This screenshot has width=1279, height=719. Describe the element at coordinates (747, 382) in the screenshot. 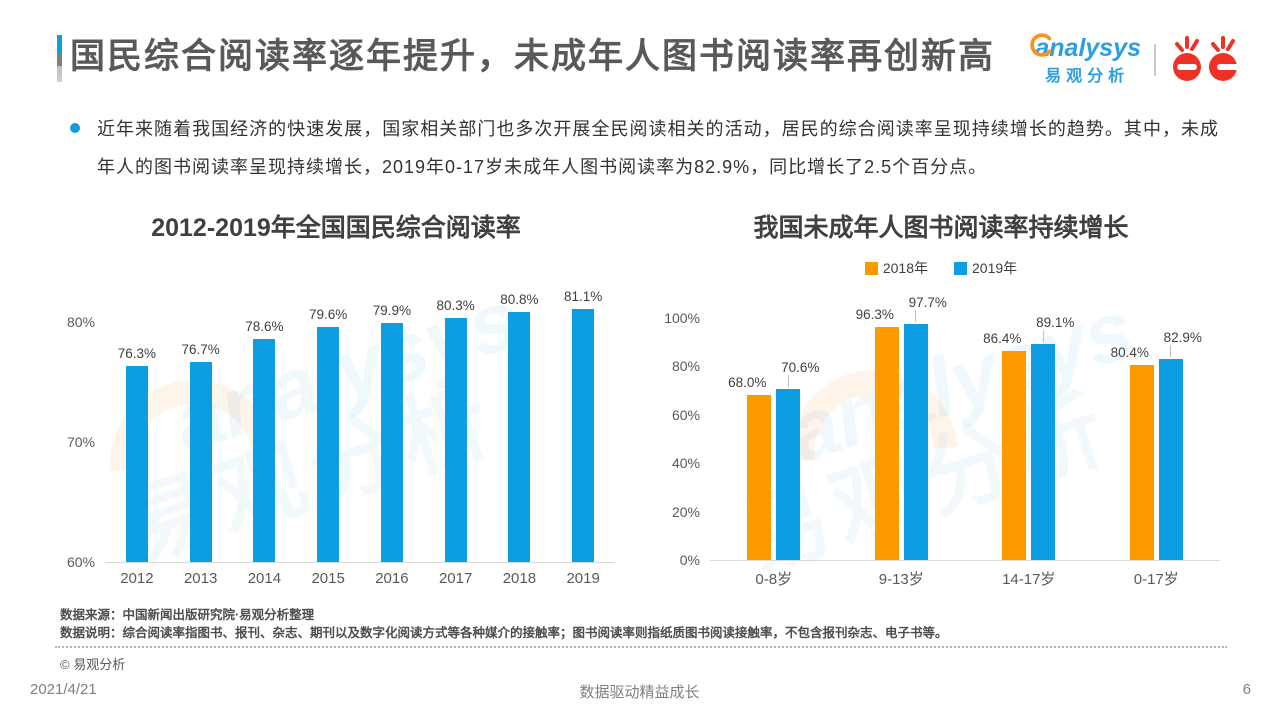

I see `bar-value-label: 68.0%` at that location.